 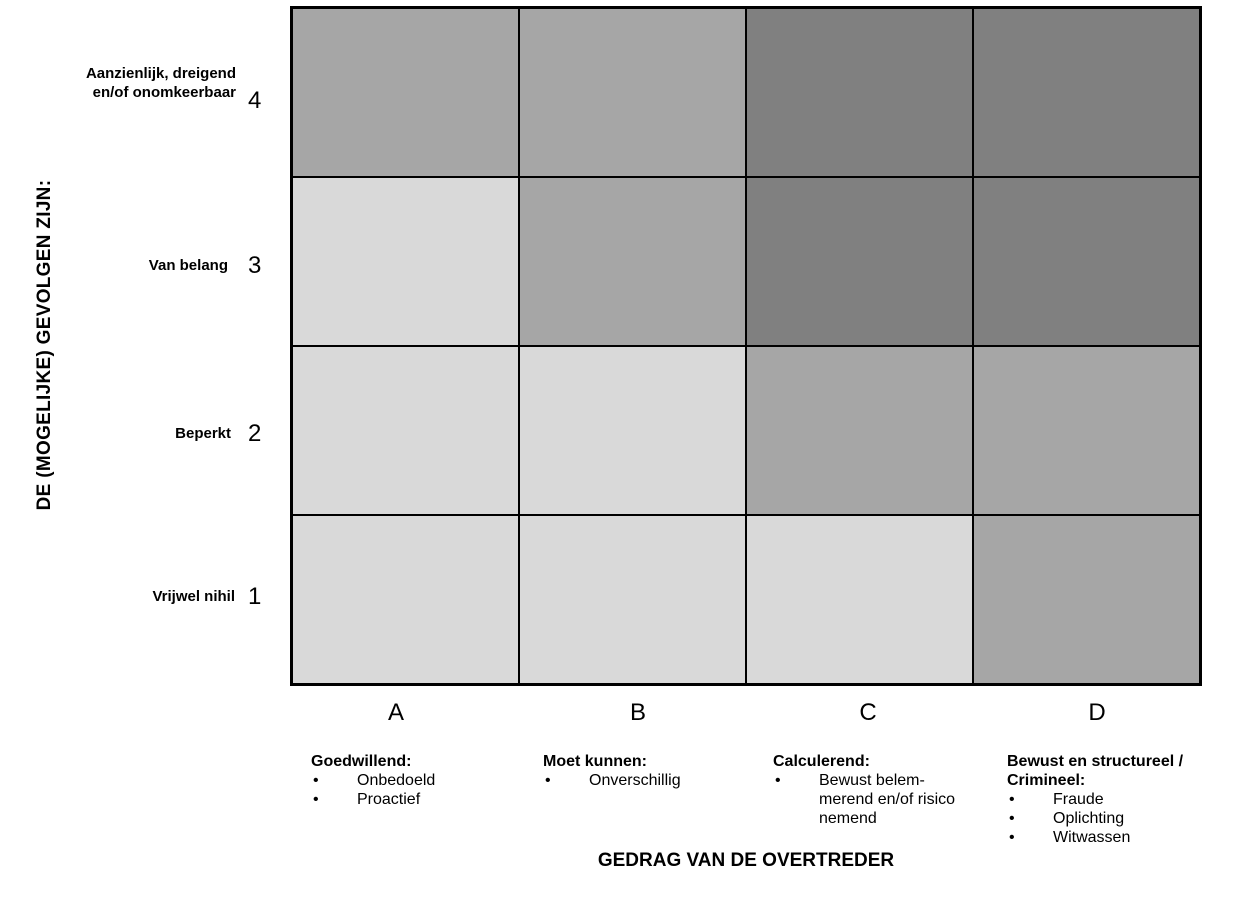 I want to click on col-desc-title: Moet kunnen:, so click(x=595, y=761).